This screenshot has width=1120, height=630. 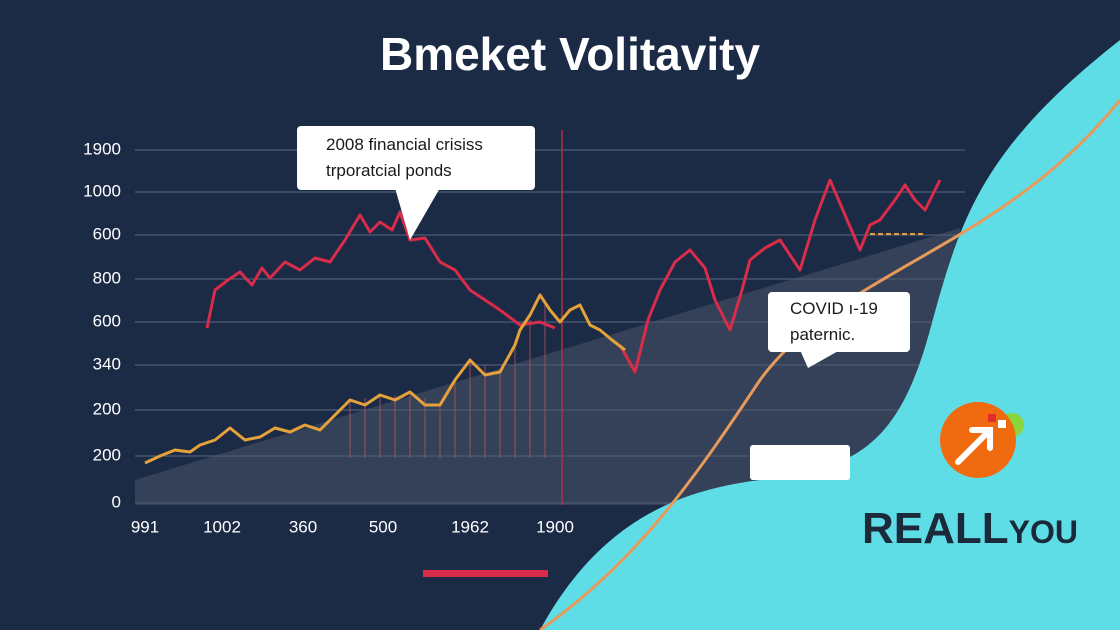 I want to click on callout-covid: COVID ı-19 paternic., so click(x=839, y=330).